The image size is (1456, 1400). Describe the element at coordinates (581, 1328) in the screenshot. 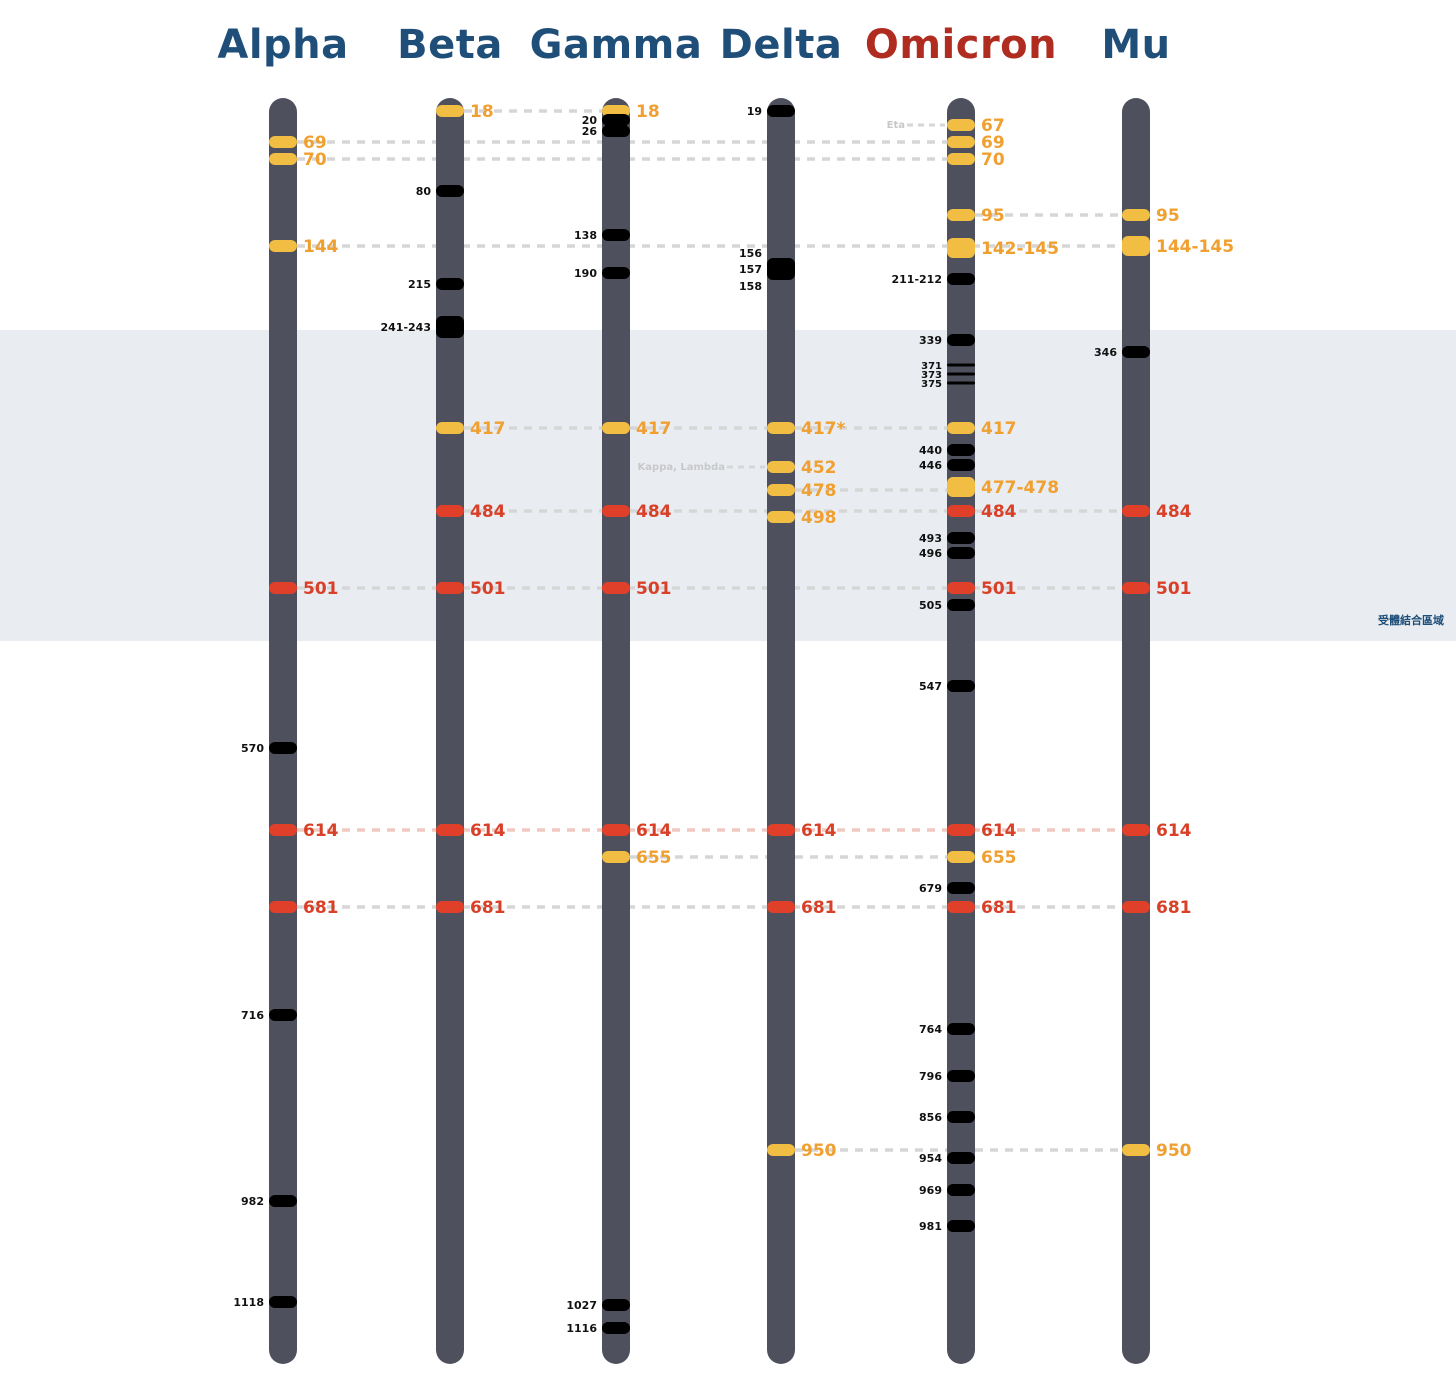

I see `mutation-label-1116: 1116` at that location.